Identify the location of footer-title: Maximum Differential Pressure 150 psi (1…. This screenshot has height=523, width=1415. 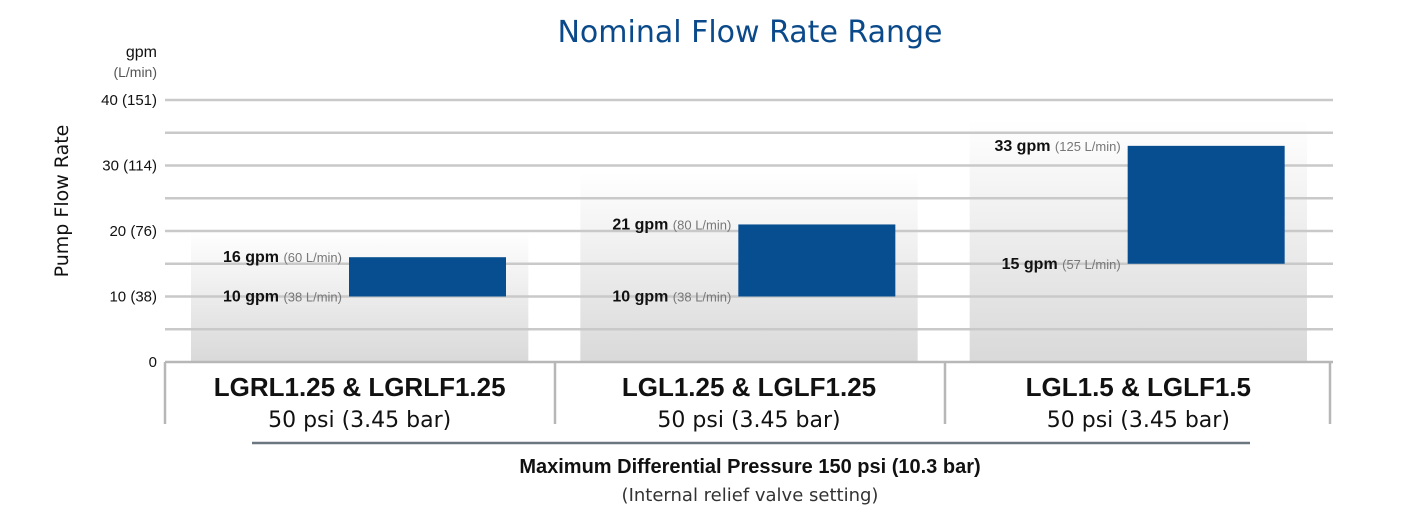
(749, 467).